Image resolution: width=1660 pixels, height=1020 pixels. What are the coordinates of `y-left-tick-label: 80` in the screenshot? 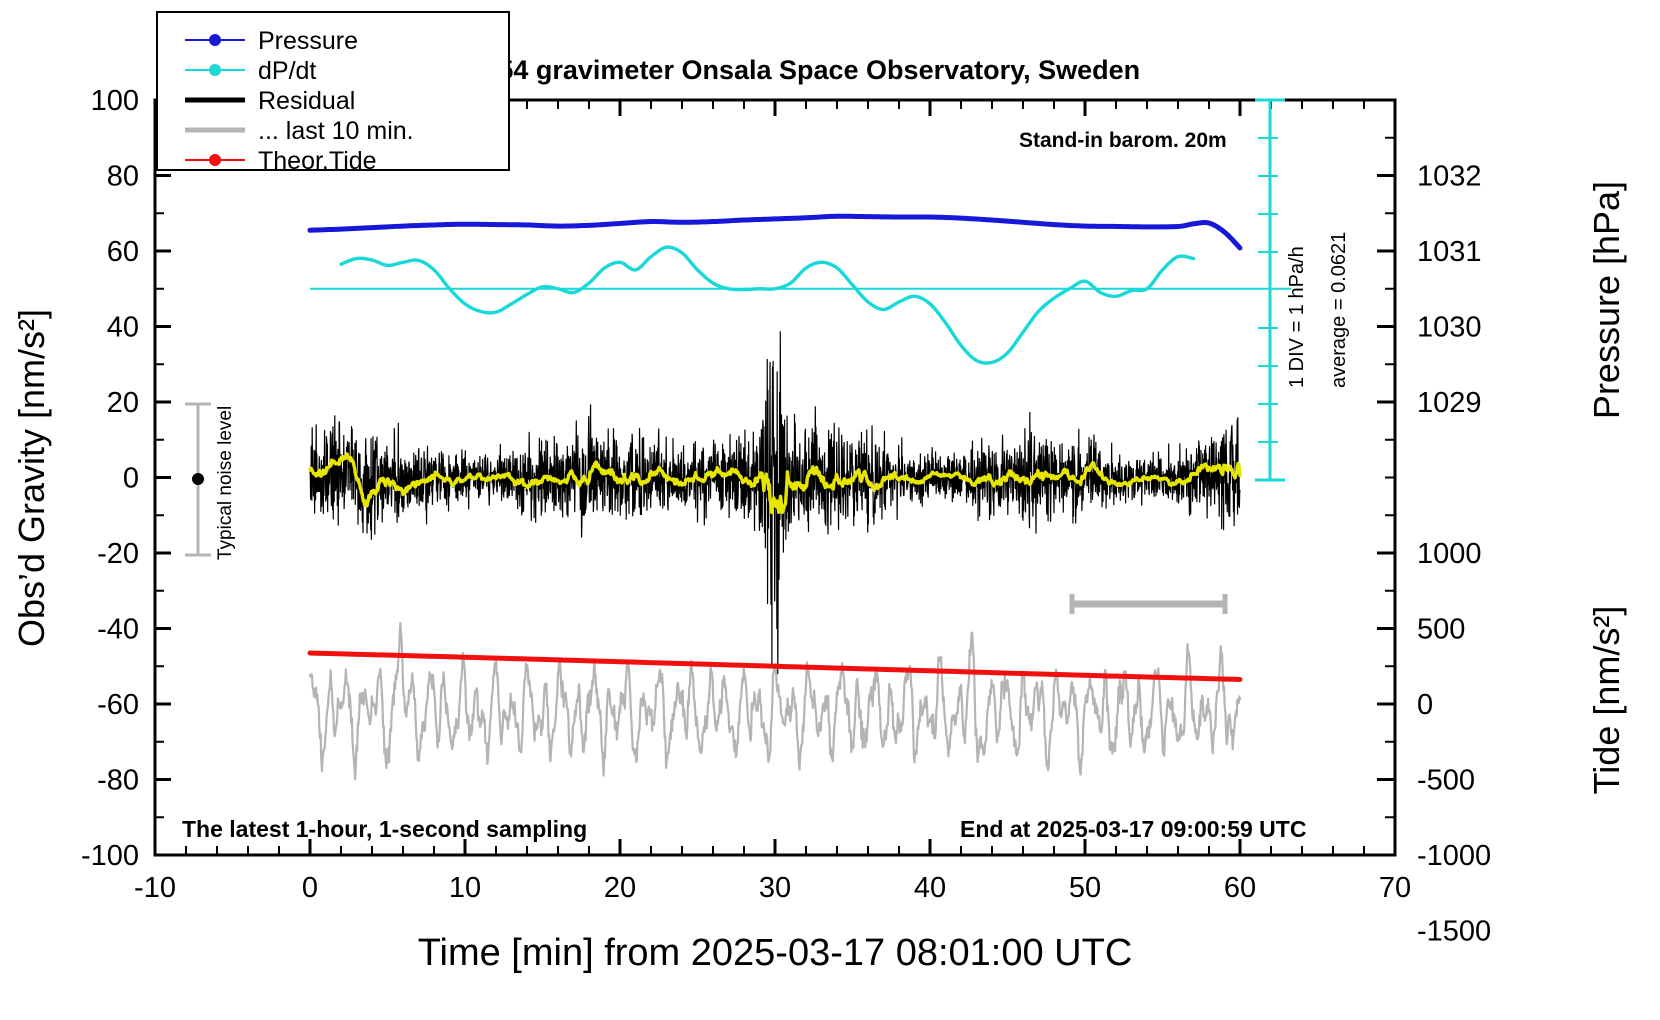 It's located at (123, 177).